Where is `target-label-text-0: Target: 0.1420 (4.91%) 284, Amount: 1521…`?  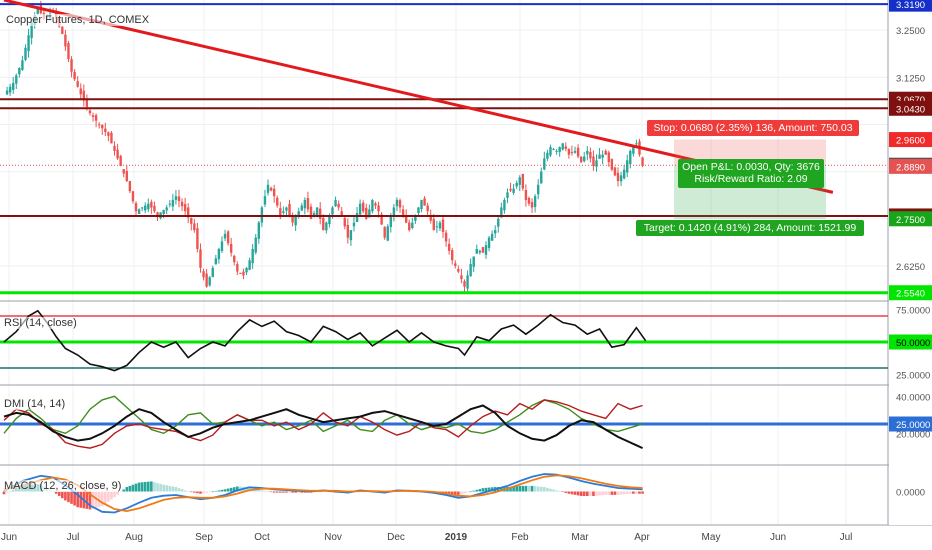 target-label-text-0: Target: 0.1420 (4.91%) 284, Amount: 1521… is located at coordinates (750, 228).